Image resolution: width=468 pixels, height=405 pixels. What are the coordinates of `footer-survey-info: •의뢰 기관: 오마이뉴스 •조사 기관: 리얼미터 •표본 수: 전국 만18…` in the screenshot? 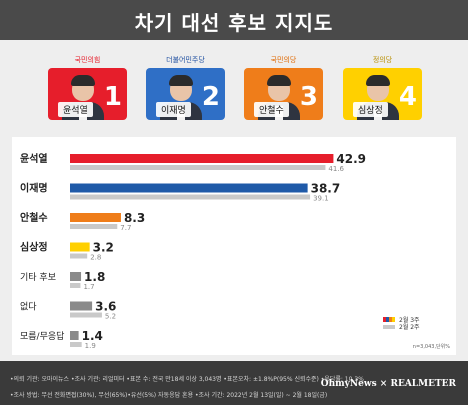 It's located at (187, 379).